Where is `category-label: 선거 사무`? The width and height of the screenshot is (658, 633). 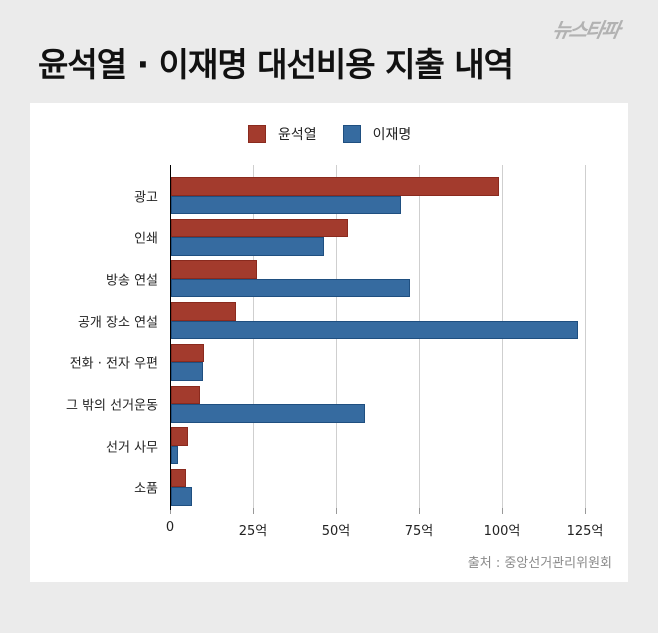
category-label: 선거 사무 is located at coordinates (132, 448).